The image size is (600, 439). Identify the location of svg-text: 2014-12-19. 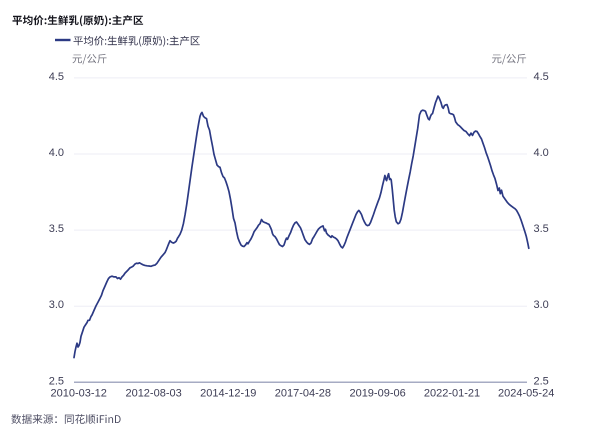
(228, 393).